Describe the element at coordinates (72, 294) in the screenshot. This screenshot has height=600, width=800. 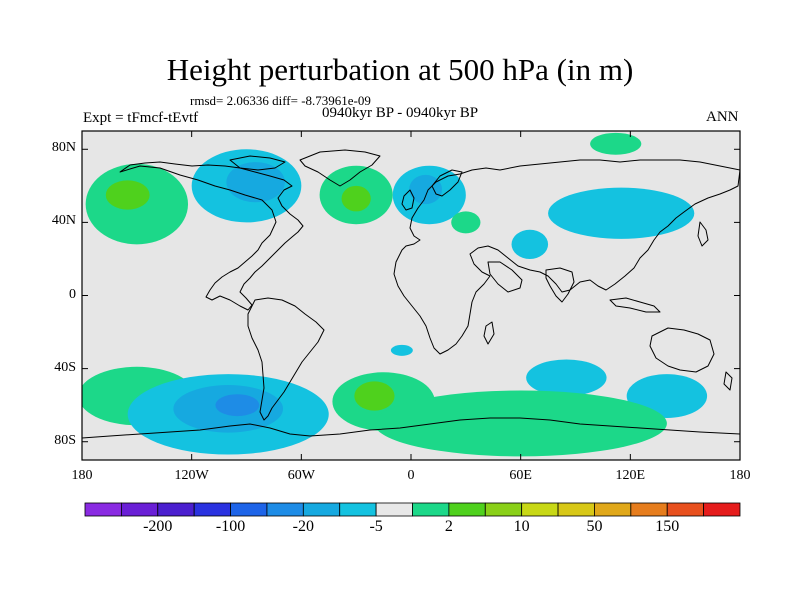
I see `lat-tick-label: 0` at that location.